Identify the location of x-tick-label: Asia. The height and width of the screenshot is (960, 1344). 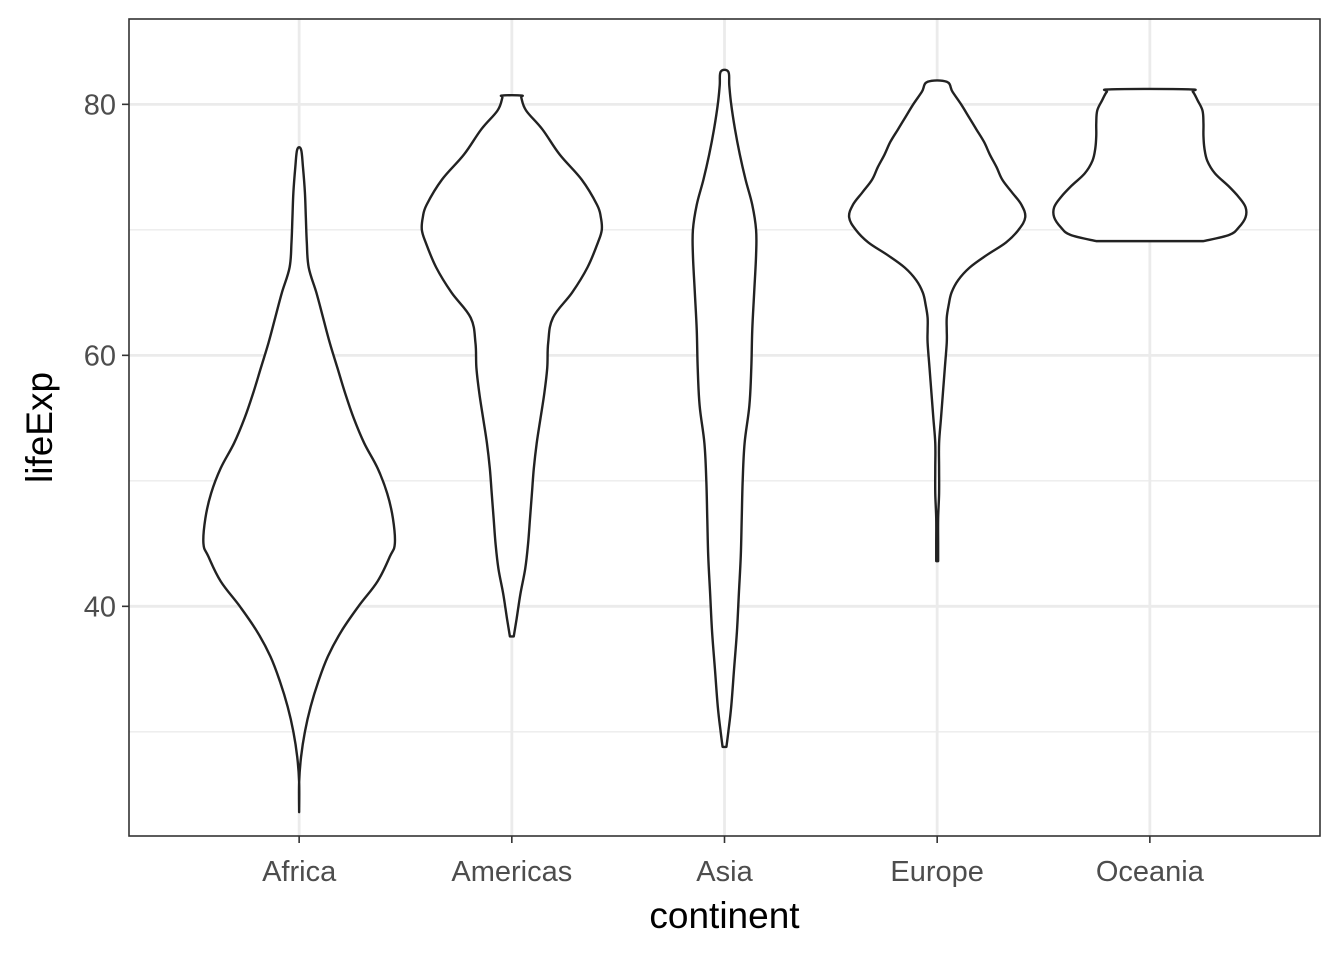
(724, 872).